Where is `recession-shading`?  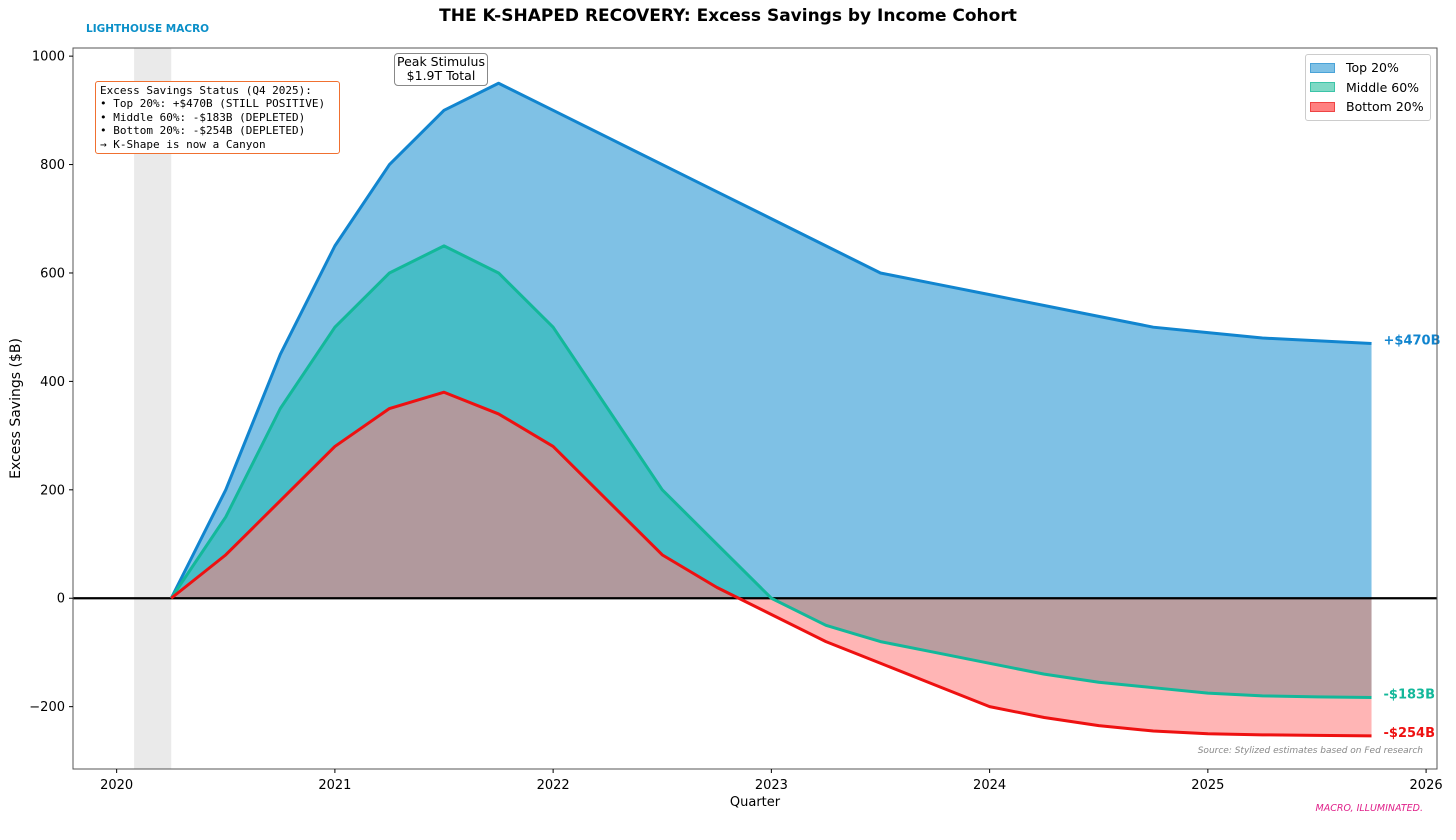 recession-shading is located at coordinates (153, 408).